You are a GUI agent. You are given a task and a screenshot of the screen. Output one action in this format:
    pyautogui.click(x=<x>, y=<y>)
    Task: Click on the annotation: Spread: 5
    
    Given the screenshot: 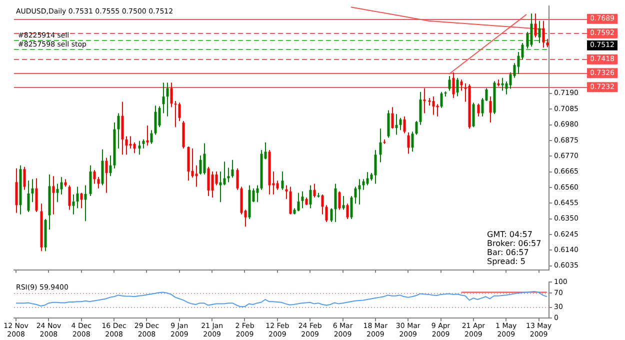 What is the action you would take?
    pyautogui.click(x=506, y=261)
    